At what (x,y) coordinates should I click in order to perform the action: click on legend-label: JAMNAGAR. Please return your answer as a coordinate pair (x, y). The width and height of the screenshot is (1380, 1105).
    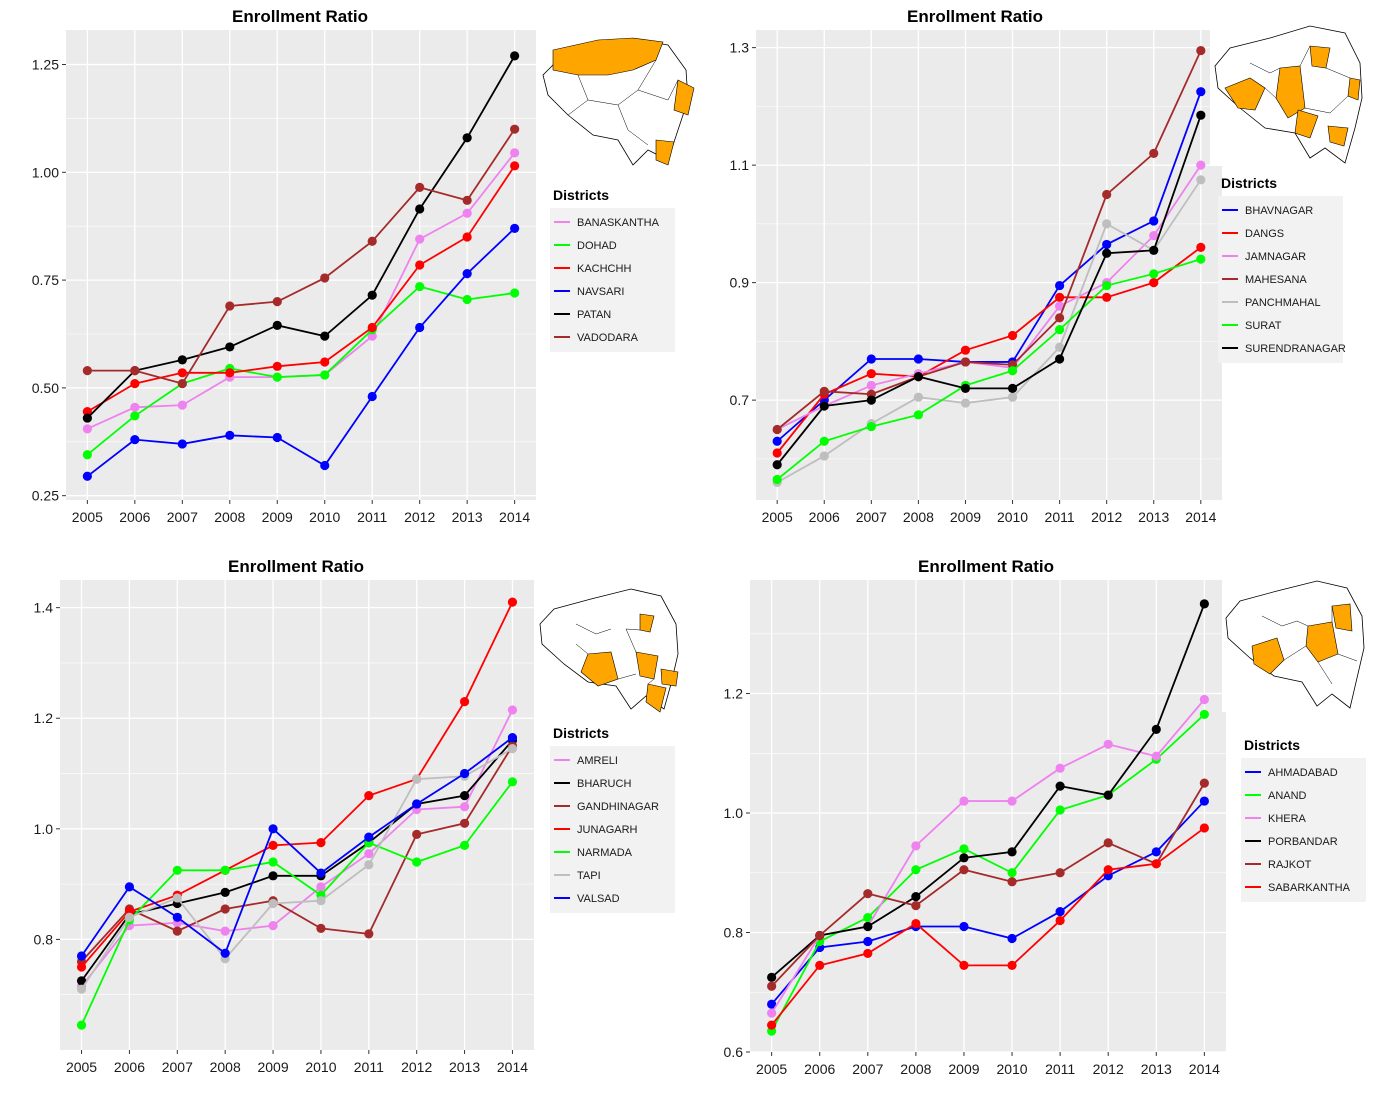
    Looking at the image, I should click on (1275, 257).